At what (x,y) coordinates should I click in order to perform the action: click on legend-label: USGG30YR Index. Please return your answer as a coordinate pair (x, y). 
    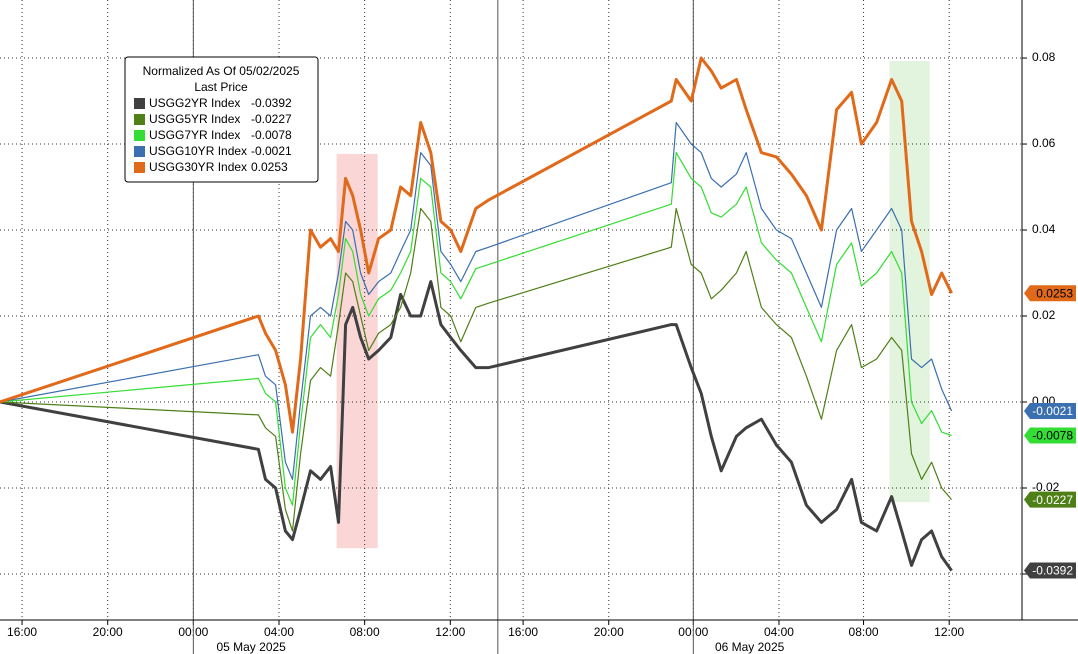
    Looking at the image, I should click on (198, 167).